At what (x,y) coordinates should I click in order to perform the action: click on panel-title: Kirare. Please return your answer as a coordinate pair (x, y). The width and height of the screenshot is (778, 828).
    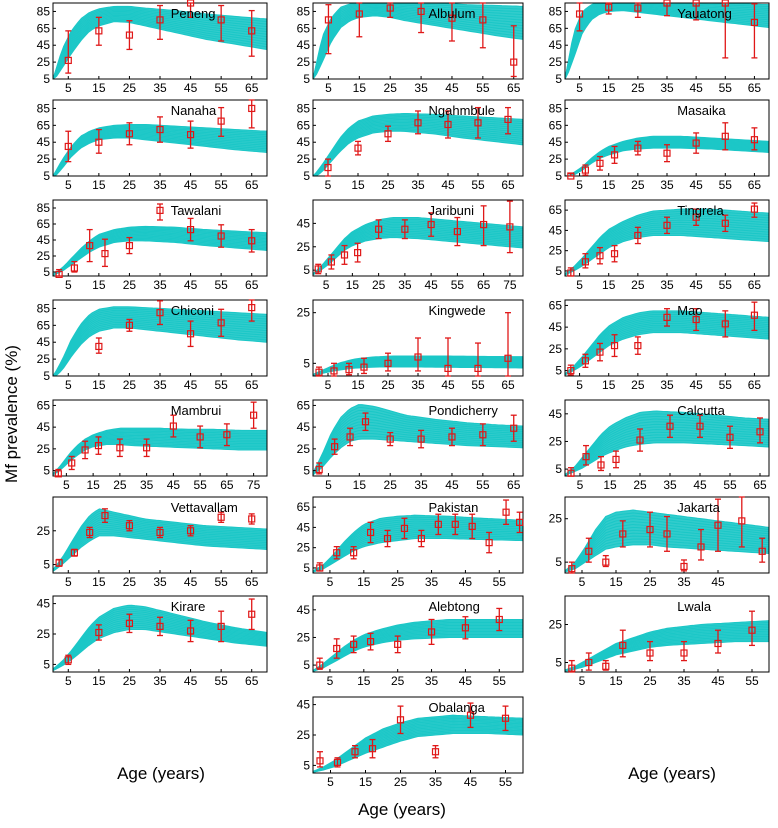
    Looking at the image, I should click on (188, 606).